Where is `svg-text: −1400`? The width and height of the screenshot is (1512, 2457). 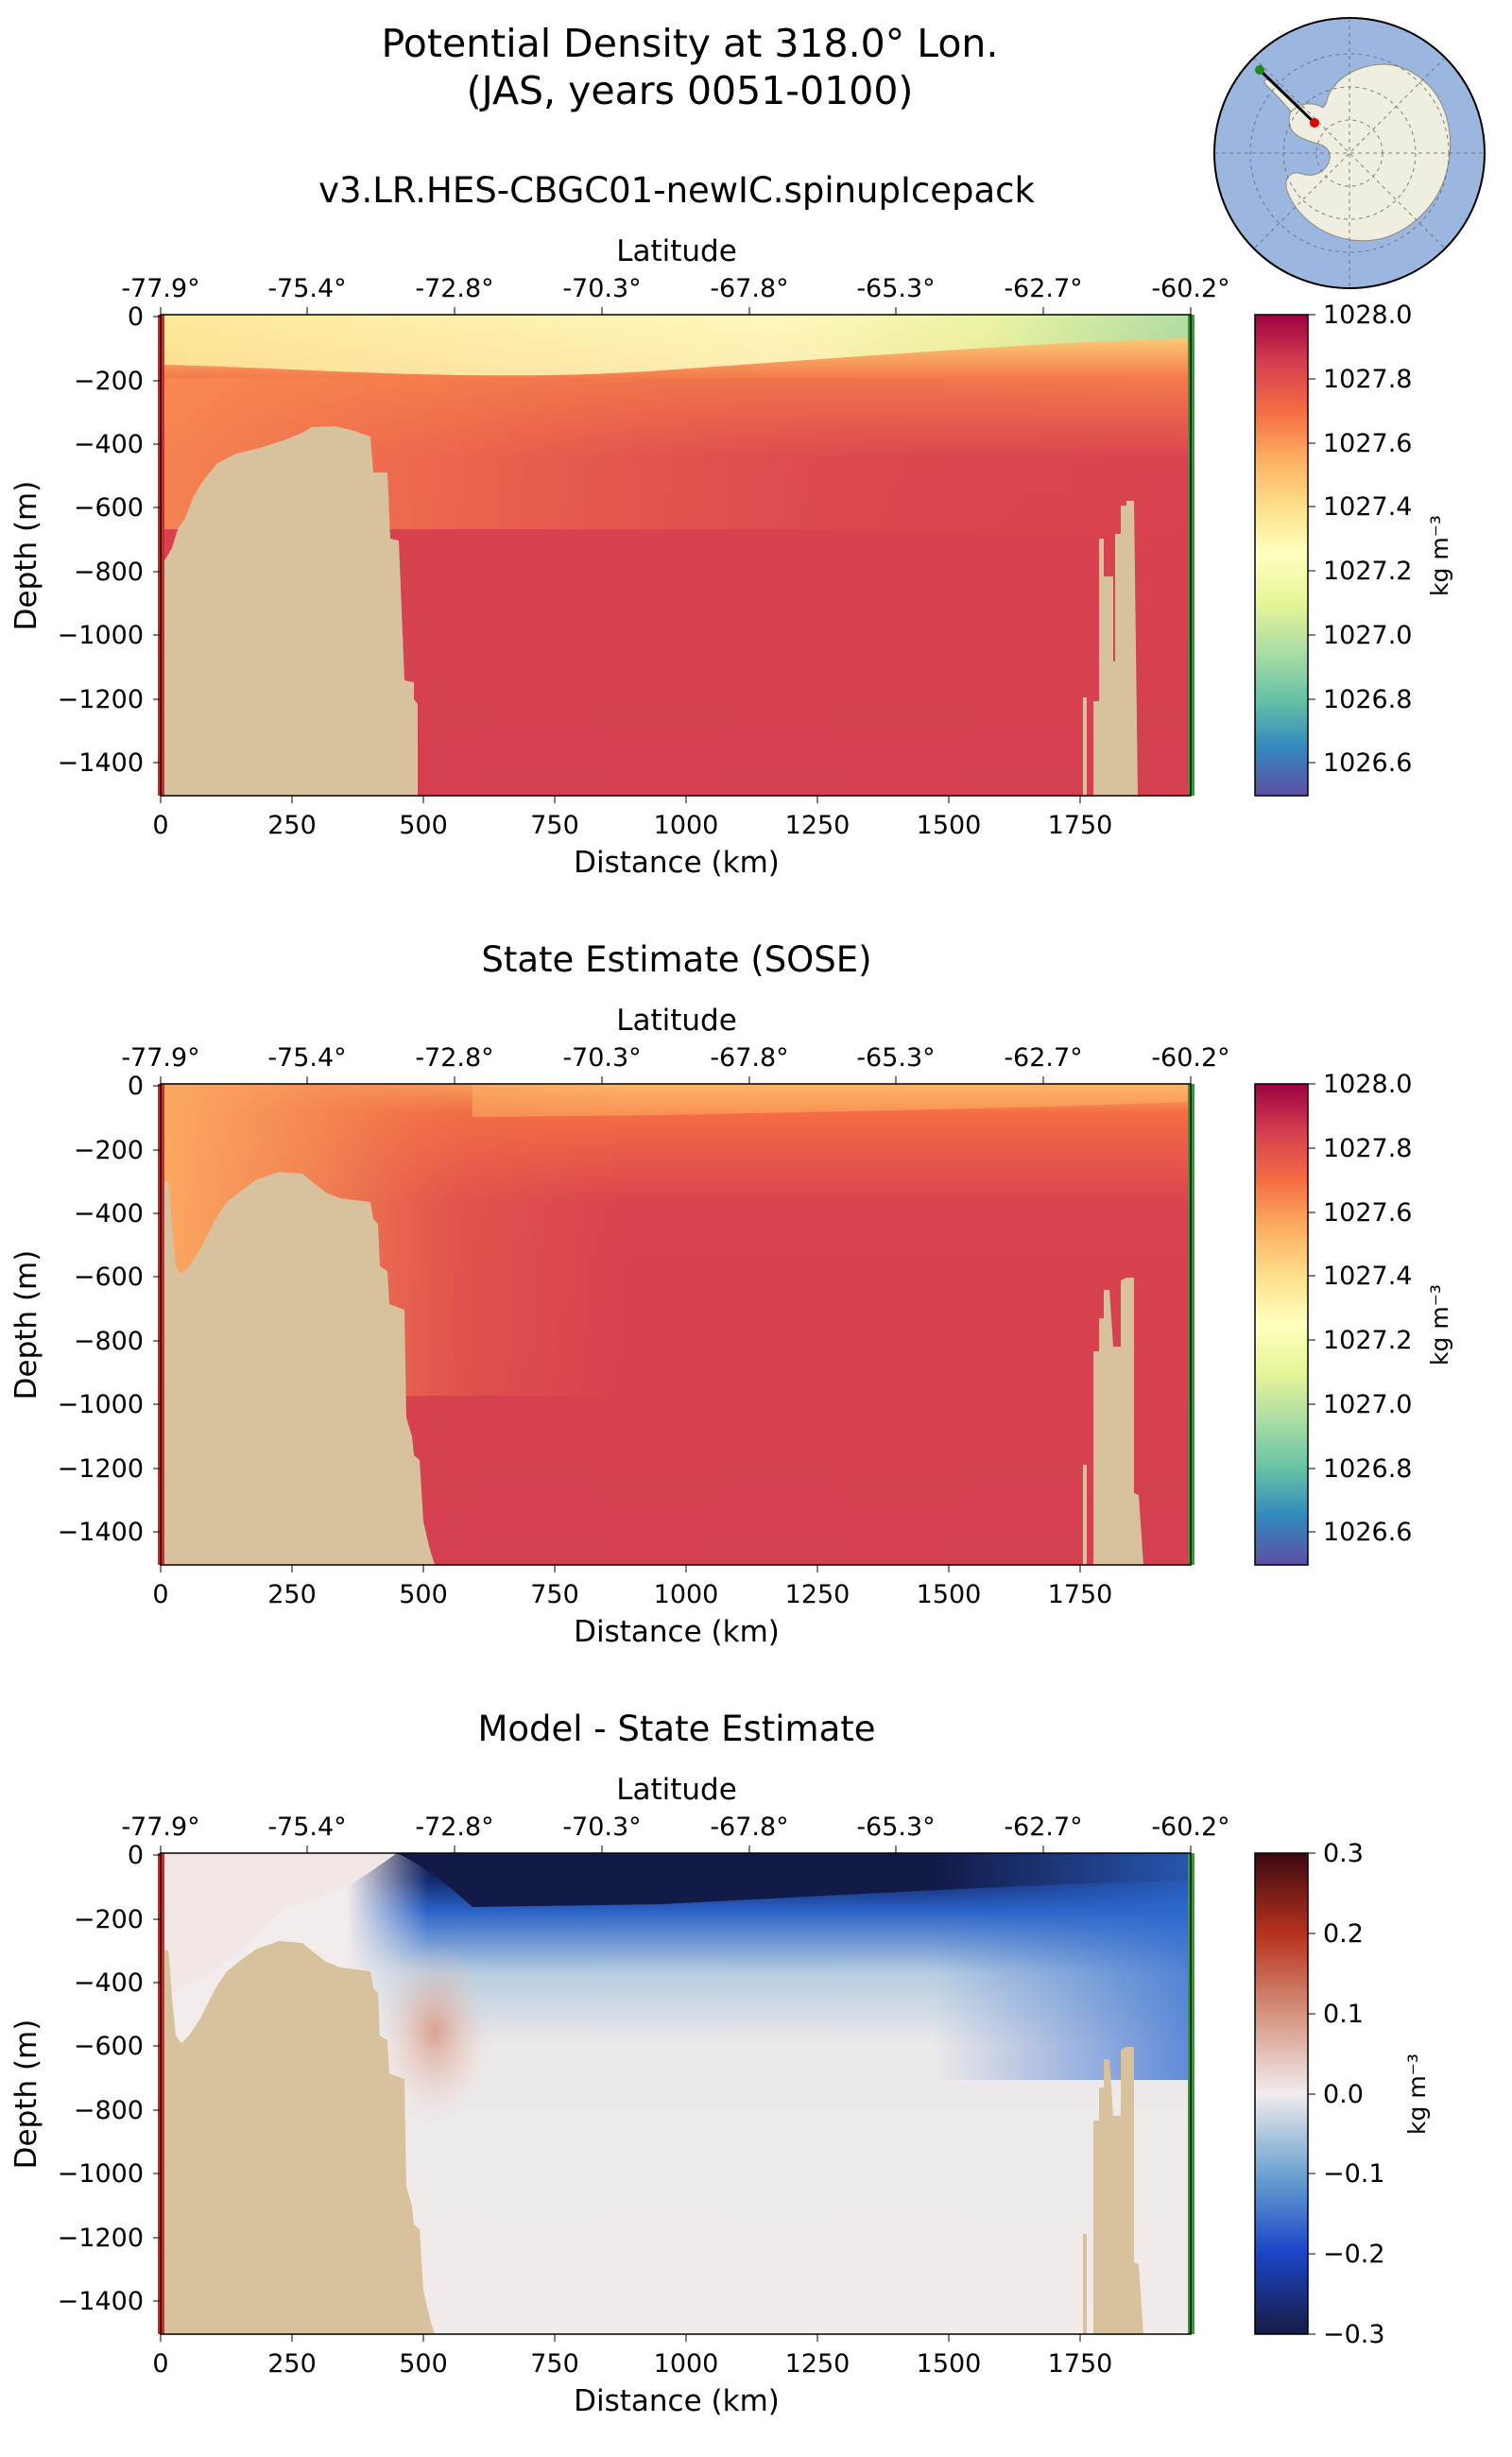 svg-text: −1400 is located at coordinates (101, 2301).